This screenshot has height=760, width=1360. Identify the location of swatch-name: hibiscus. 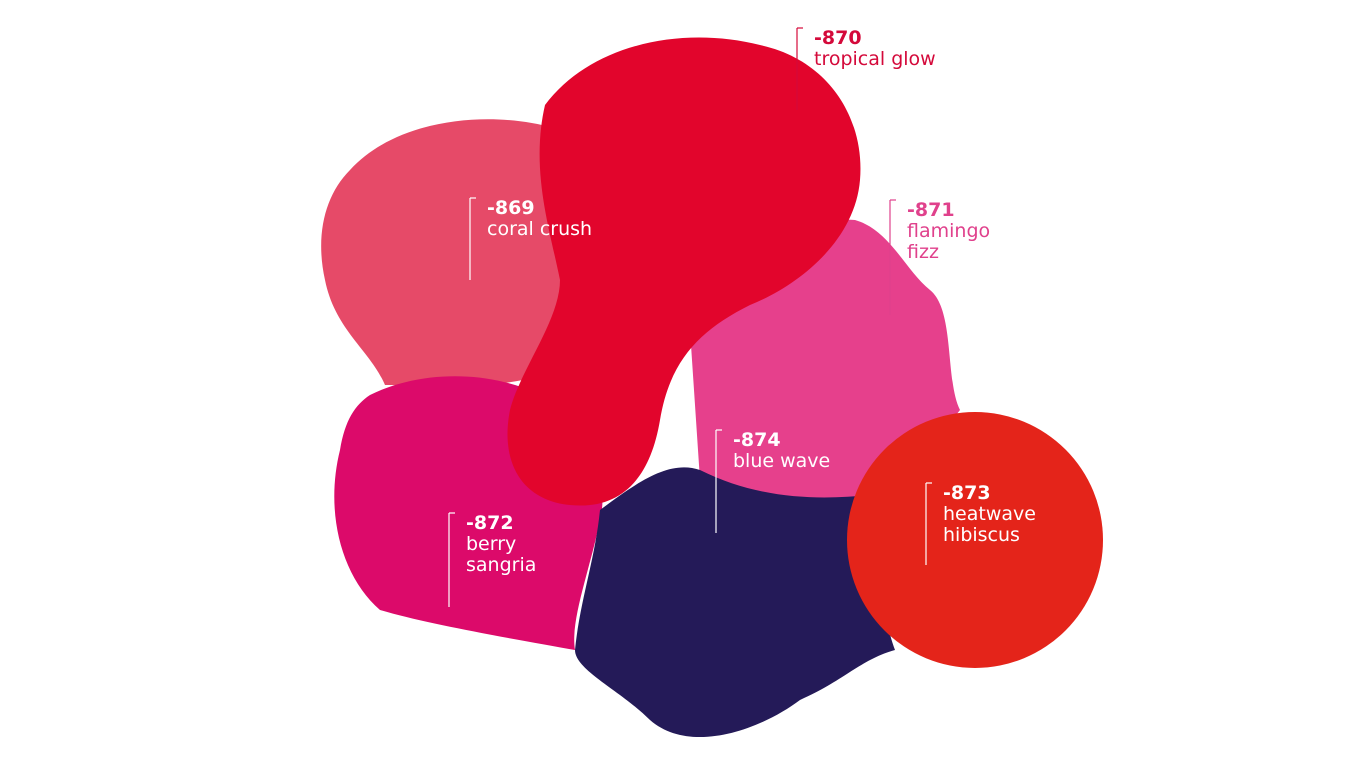
(981, 535).